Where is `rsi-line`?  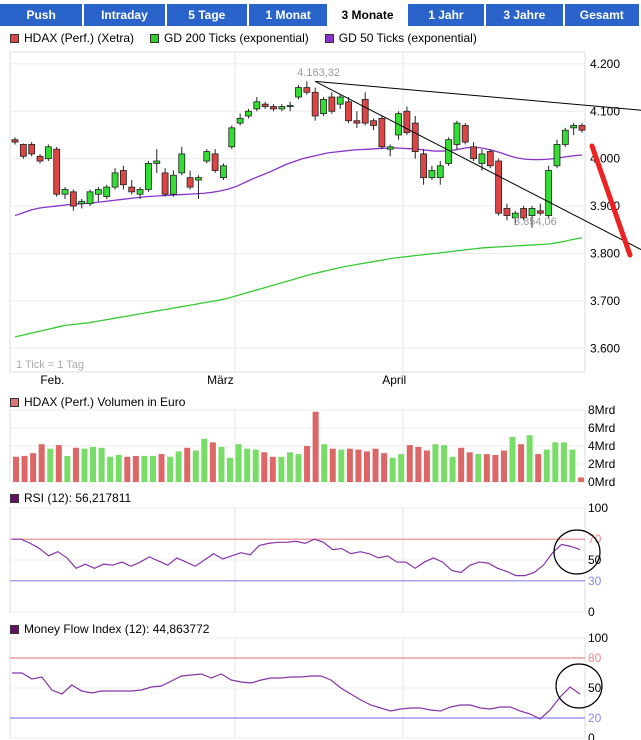
rsi-line is located at coordinates (296, 557).